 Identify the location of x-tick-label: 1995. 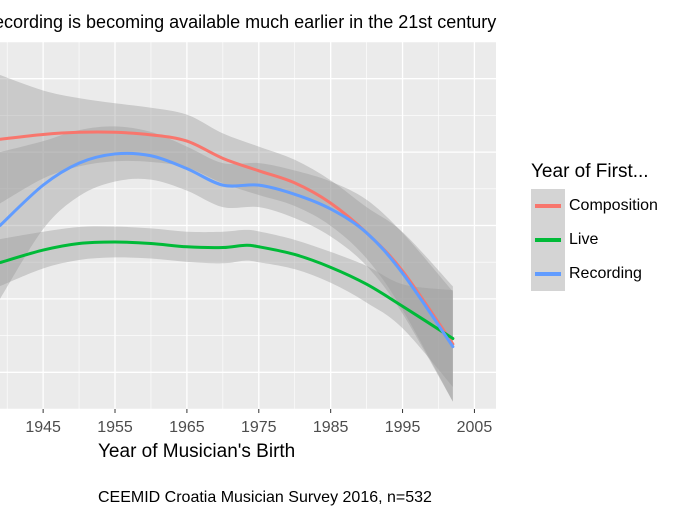
(403, 427).